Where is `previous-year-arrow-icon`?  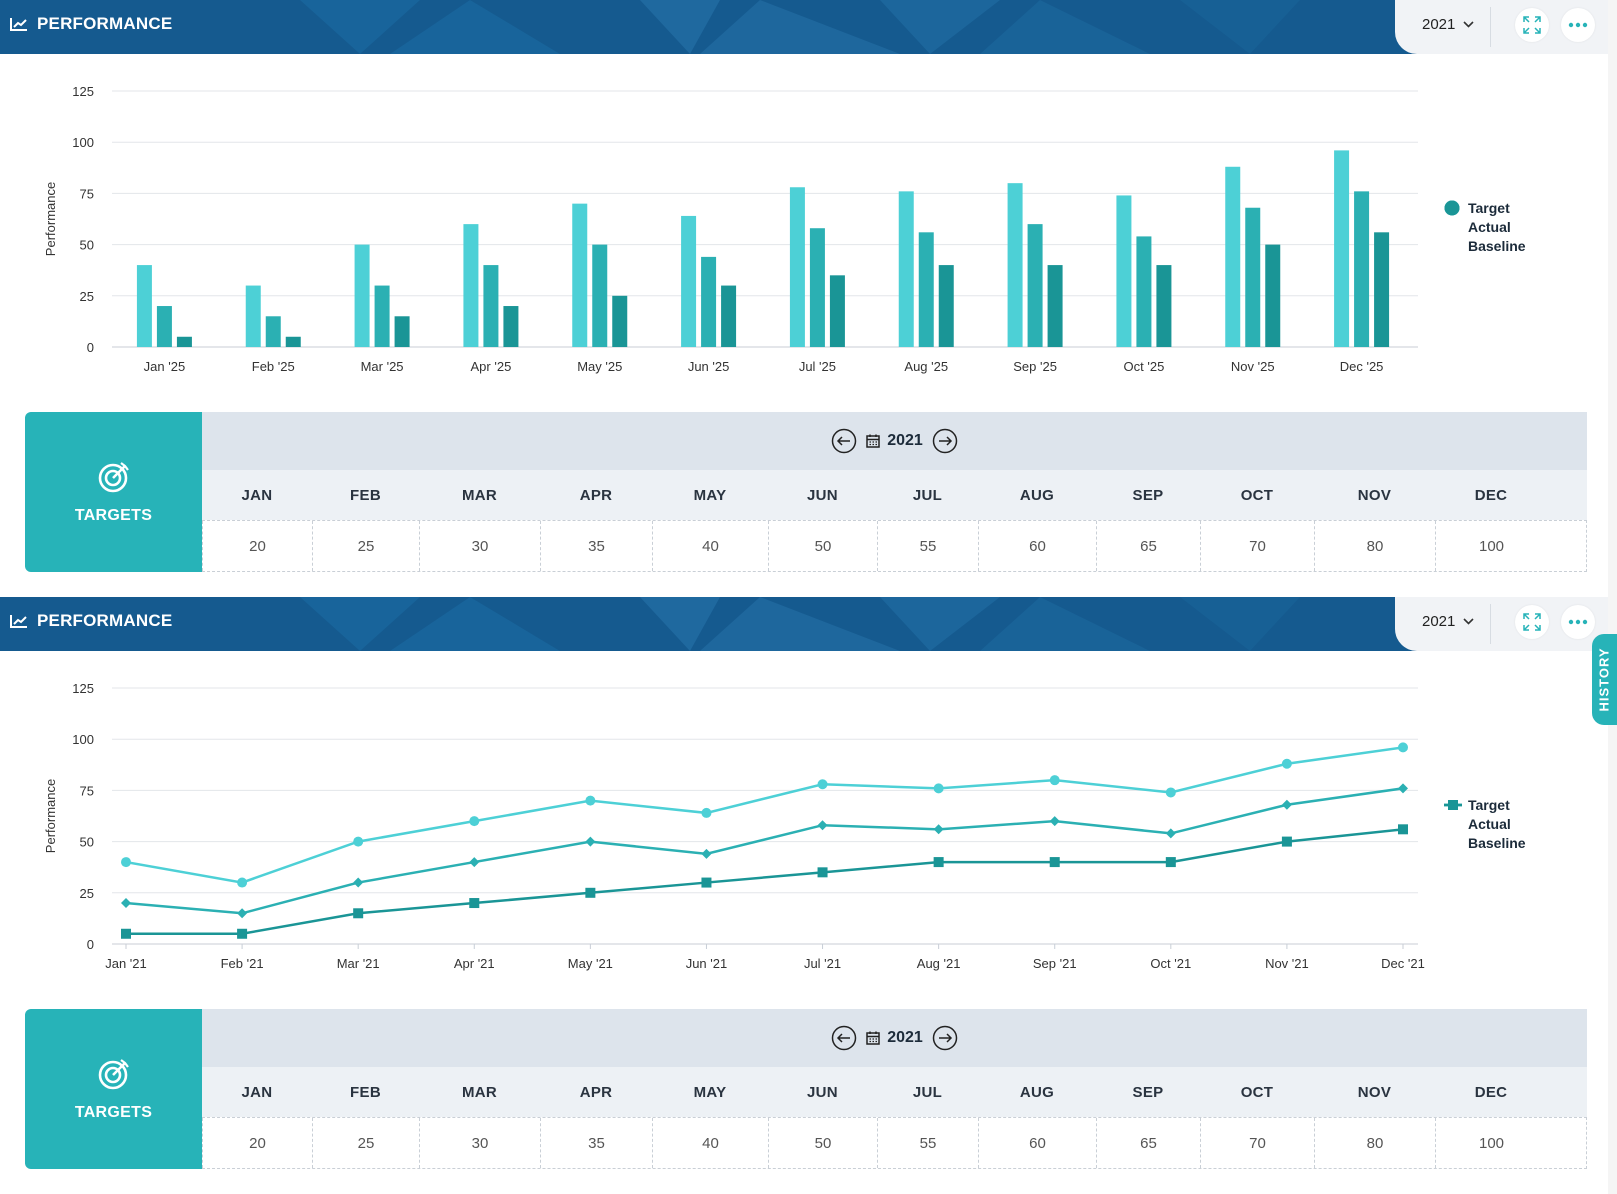 previous-year-arrow-icon is located at coordinates (844, 441).